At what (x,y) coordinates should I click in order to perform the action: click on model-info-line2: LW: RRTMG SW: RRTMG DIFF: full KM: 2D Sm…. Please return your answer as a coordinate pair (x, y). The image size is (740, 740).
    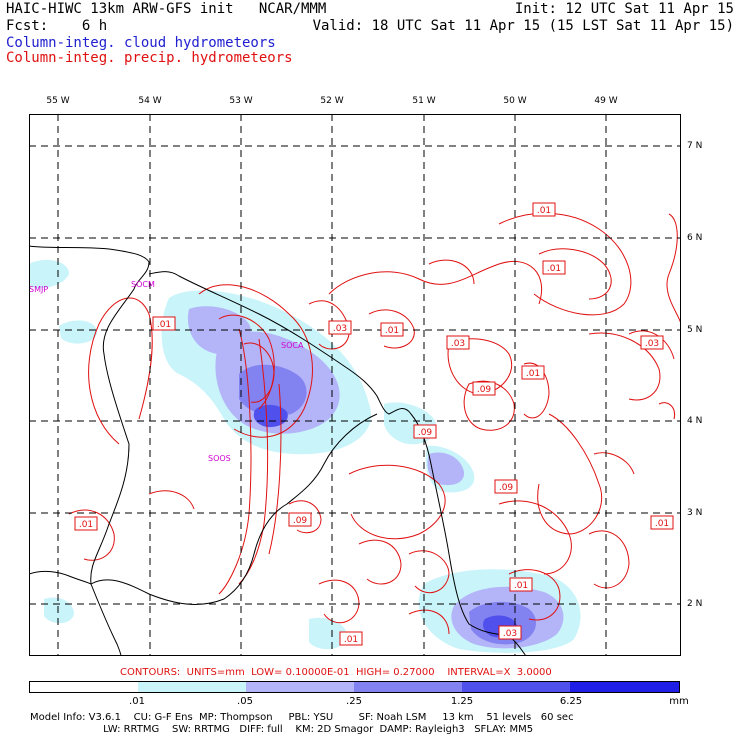
    Looking at the image, I should click on (282, 729).